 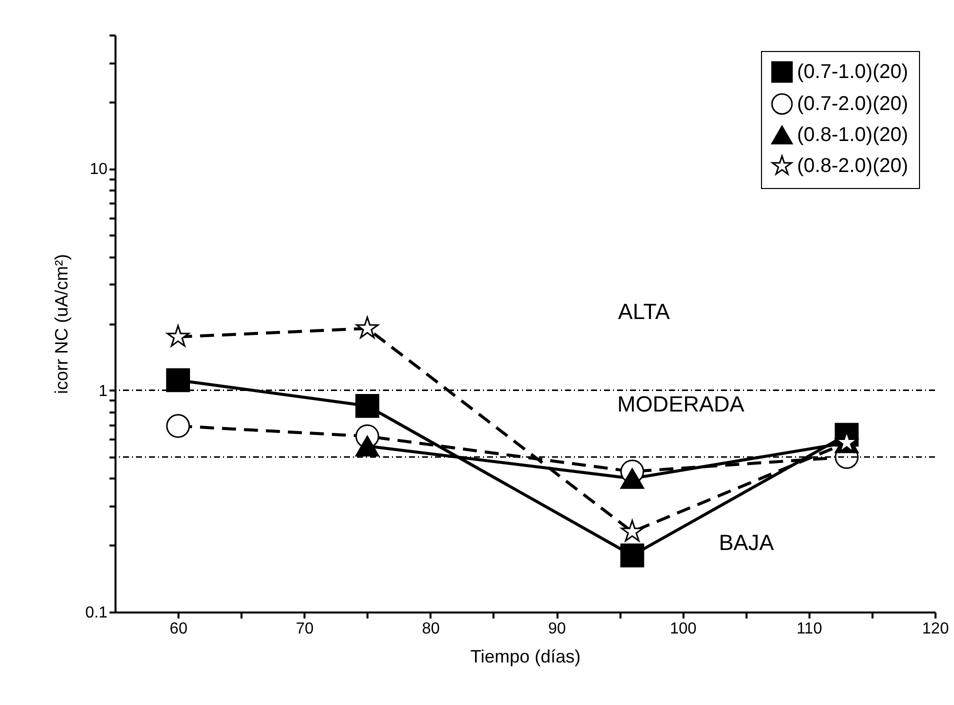 What do you see at coordinates (557, 629) in the screenshot?
I see `x-tick-label: 90` at bounding box center [557, 629].